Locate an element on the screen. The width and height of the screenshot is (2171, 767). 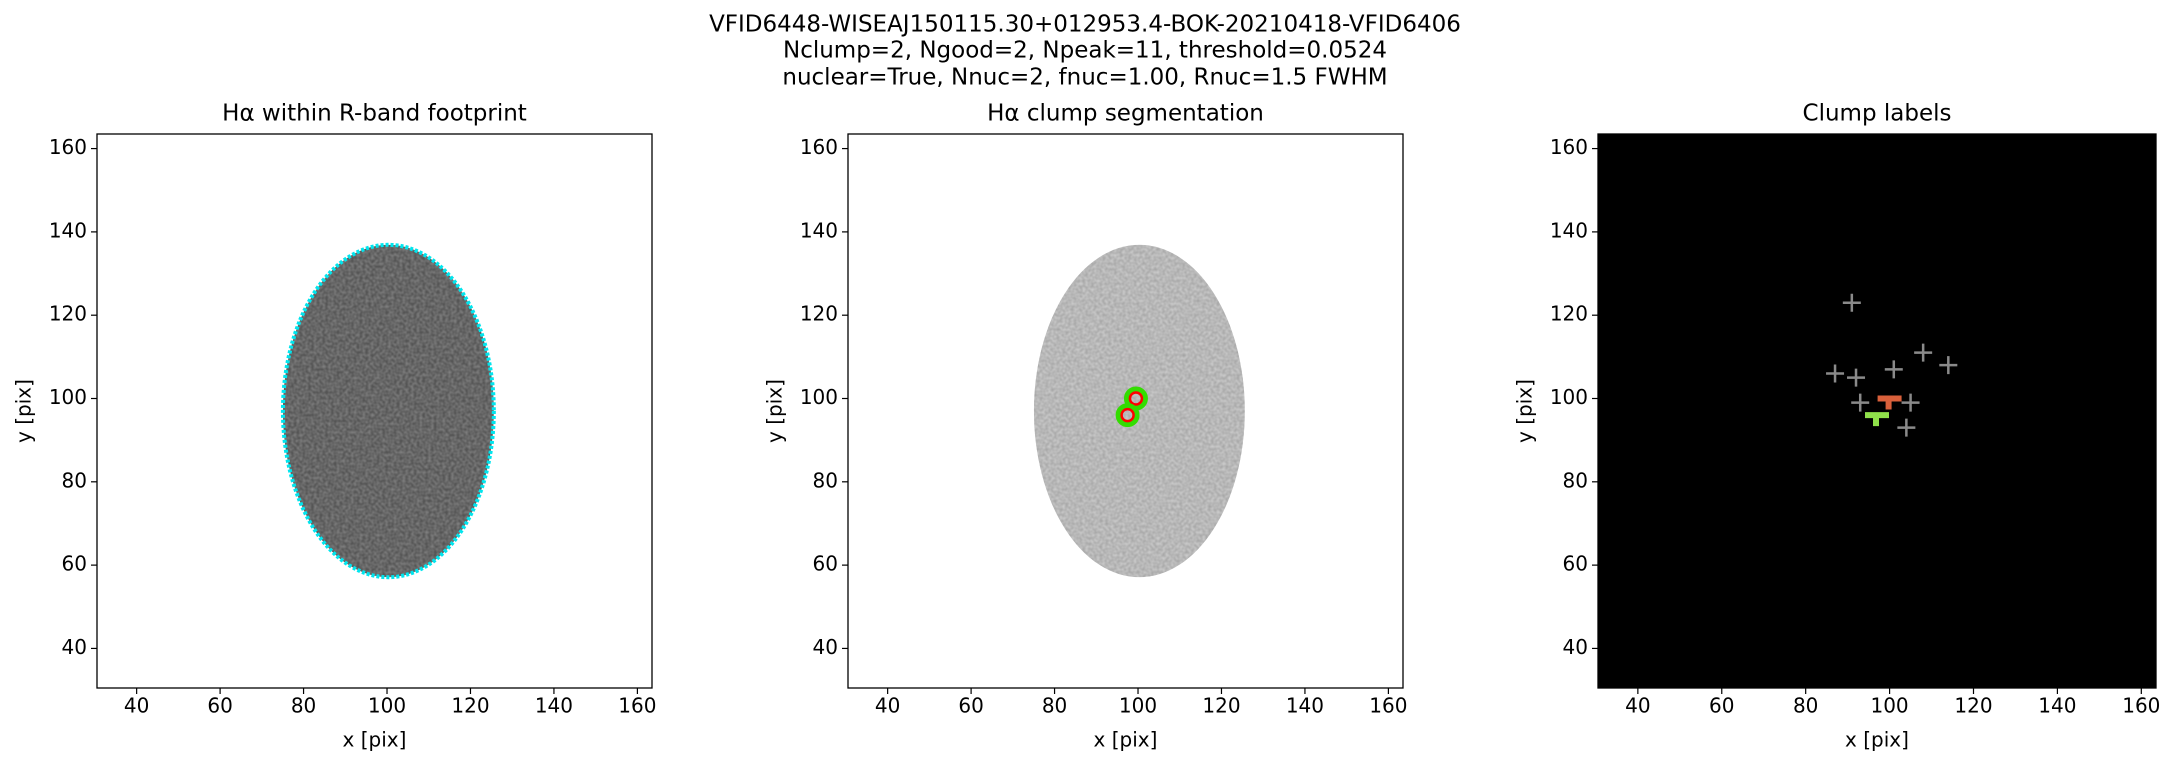
clump-marker is located at coordinates (1127, 415).